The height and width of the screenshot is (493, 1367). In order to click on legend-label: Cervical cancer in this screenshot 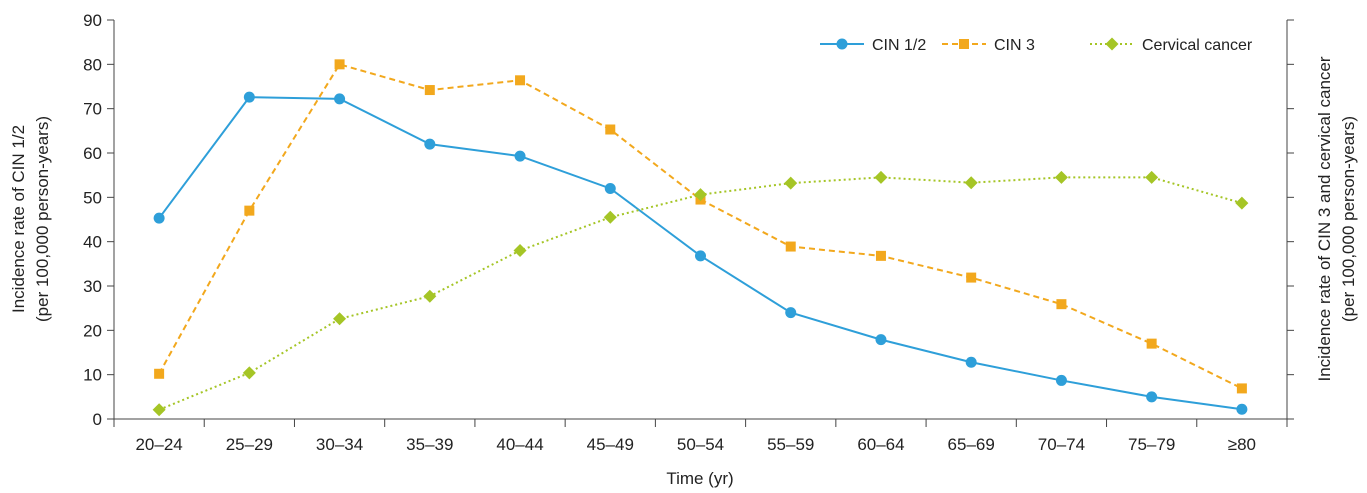, I will do `click(1197, 45)`.